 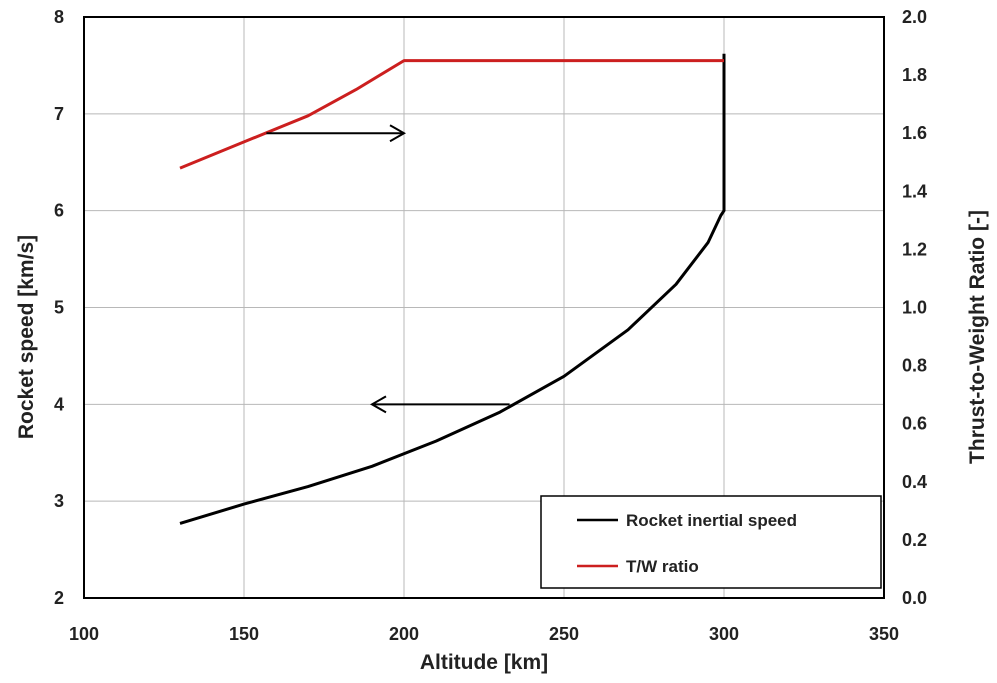 I want to click on legend-label-tw-ratio: T/W ratio, so click(x=662, y=566).